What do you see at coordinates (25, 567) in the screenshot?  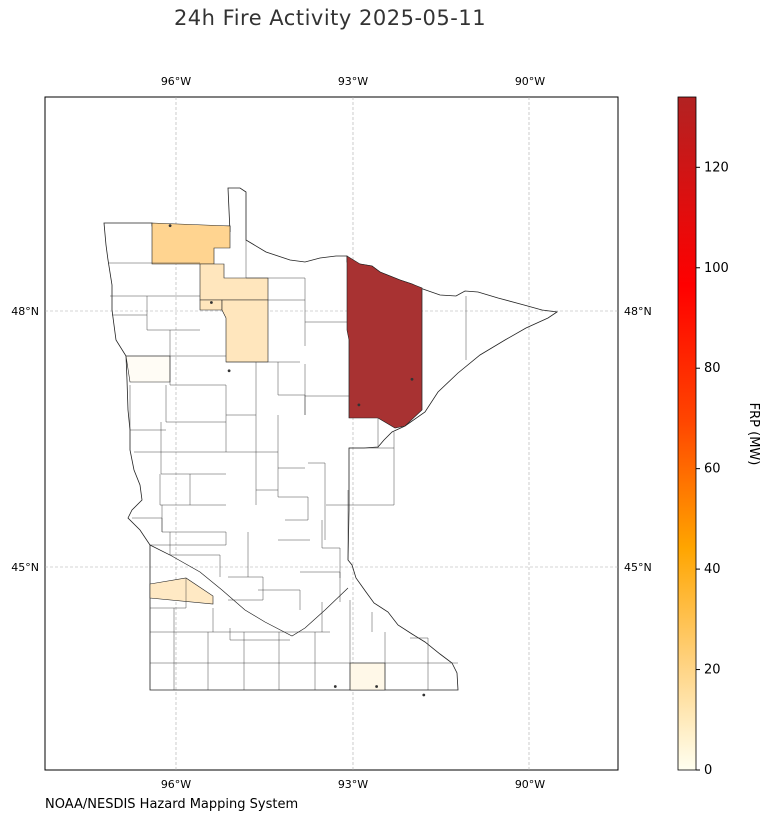 I see `lat-tick-left-1: 45°N` at bounding box center [25, 567].